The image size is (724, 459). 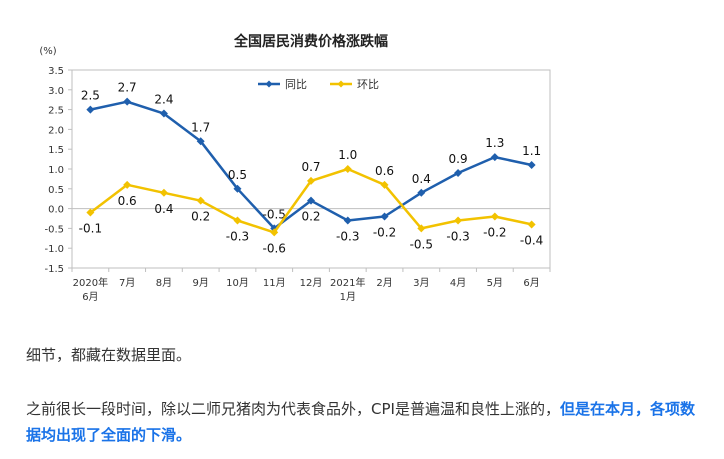 I want to click on y-tick-label: 2.0, so click(x=56, y=130).